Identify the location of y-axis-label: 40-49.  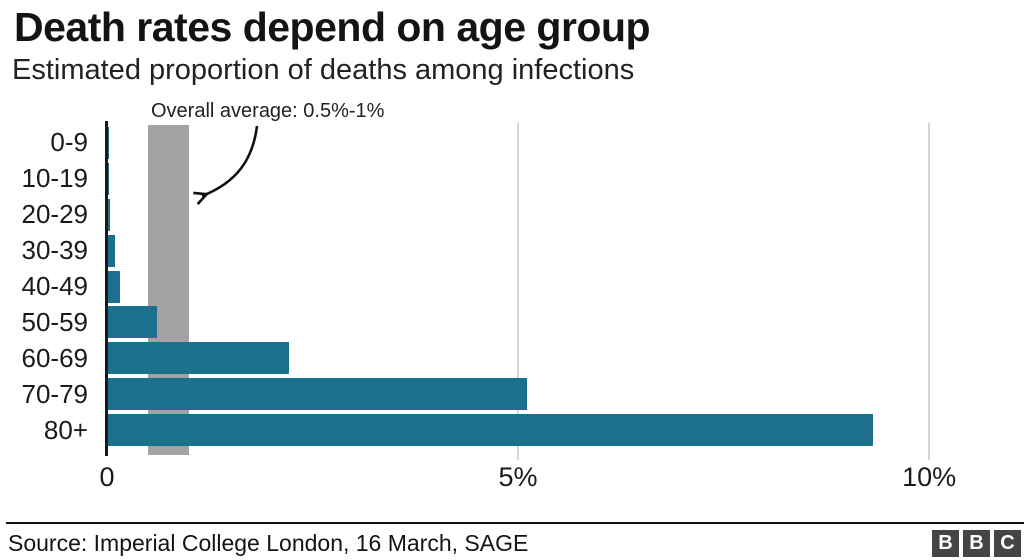
(55, 286).